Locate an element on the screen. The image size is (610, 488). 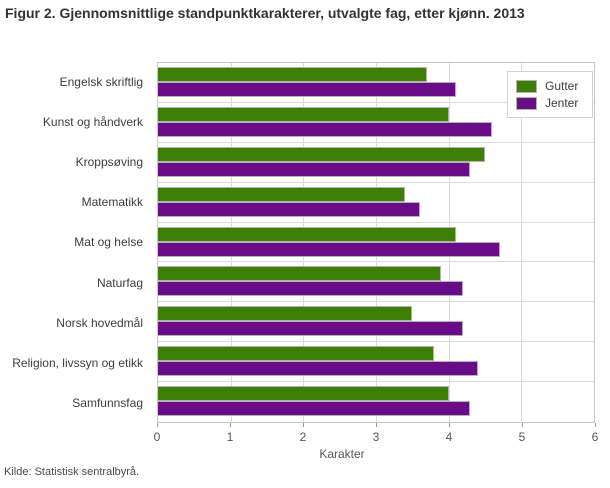
category-label: Religion, livssyn og etikk is located at coordinates (77, 362).